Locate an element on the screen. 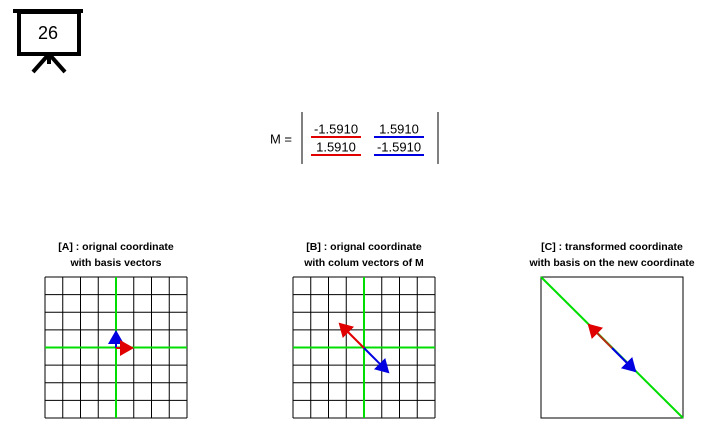 This screenshot has width=719, height=435. panel-title: [C] : transformed coordinate is located at coordinates (612, 247).